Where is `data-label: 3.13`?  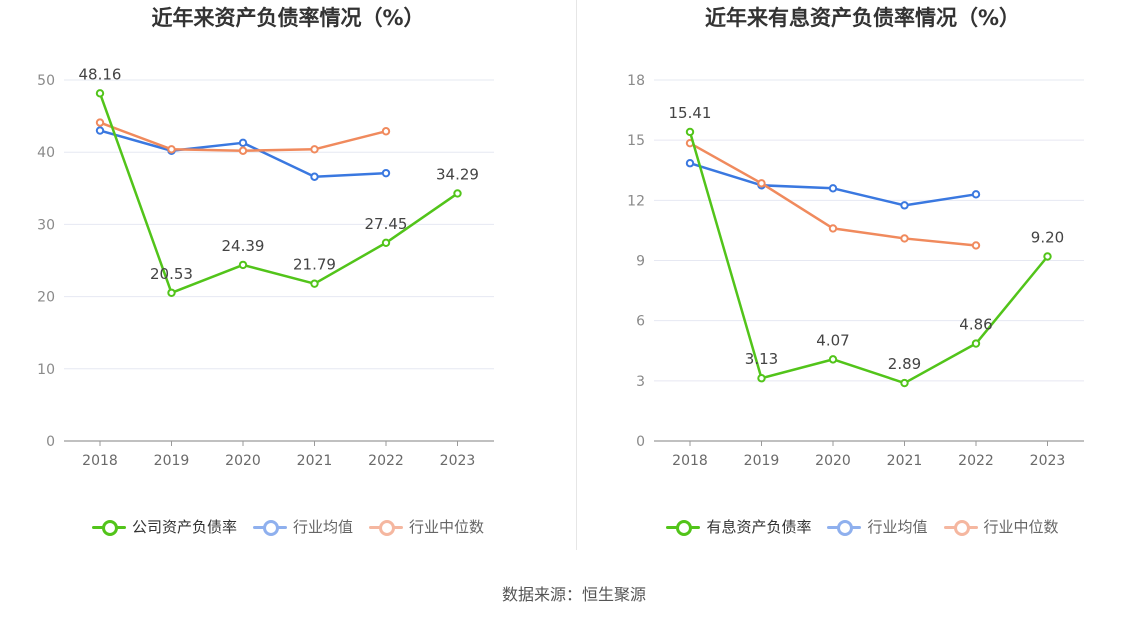 data-label: 3.13 is located at coordinates (761, 359).